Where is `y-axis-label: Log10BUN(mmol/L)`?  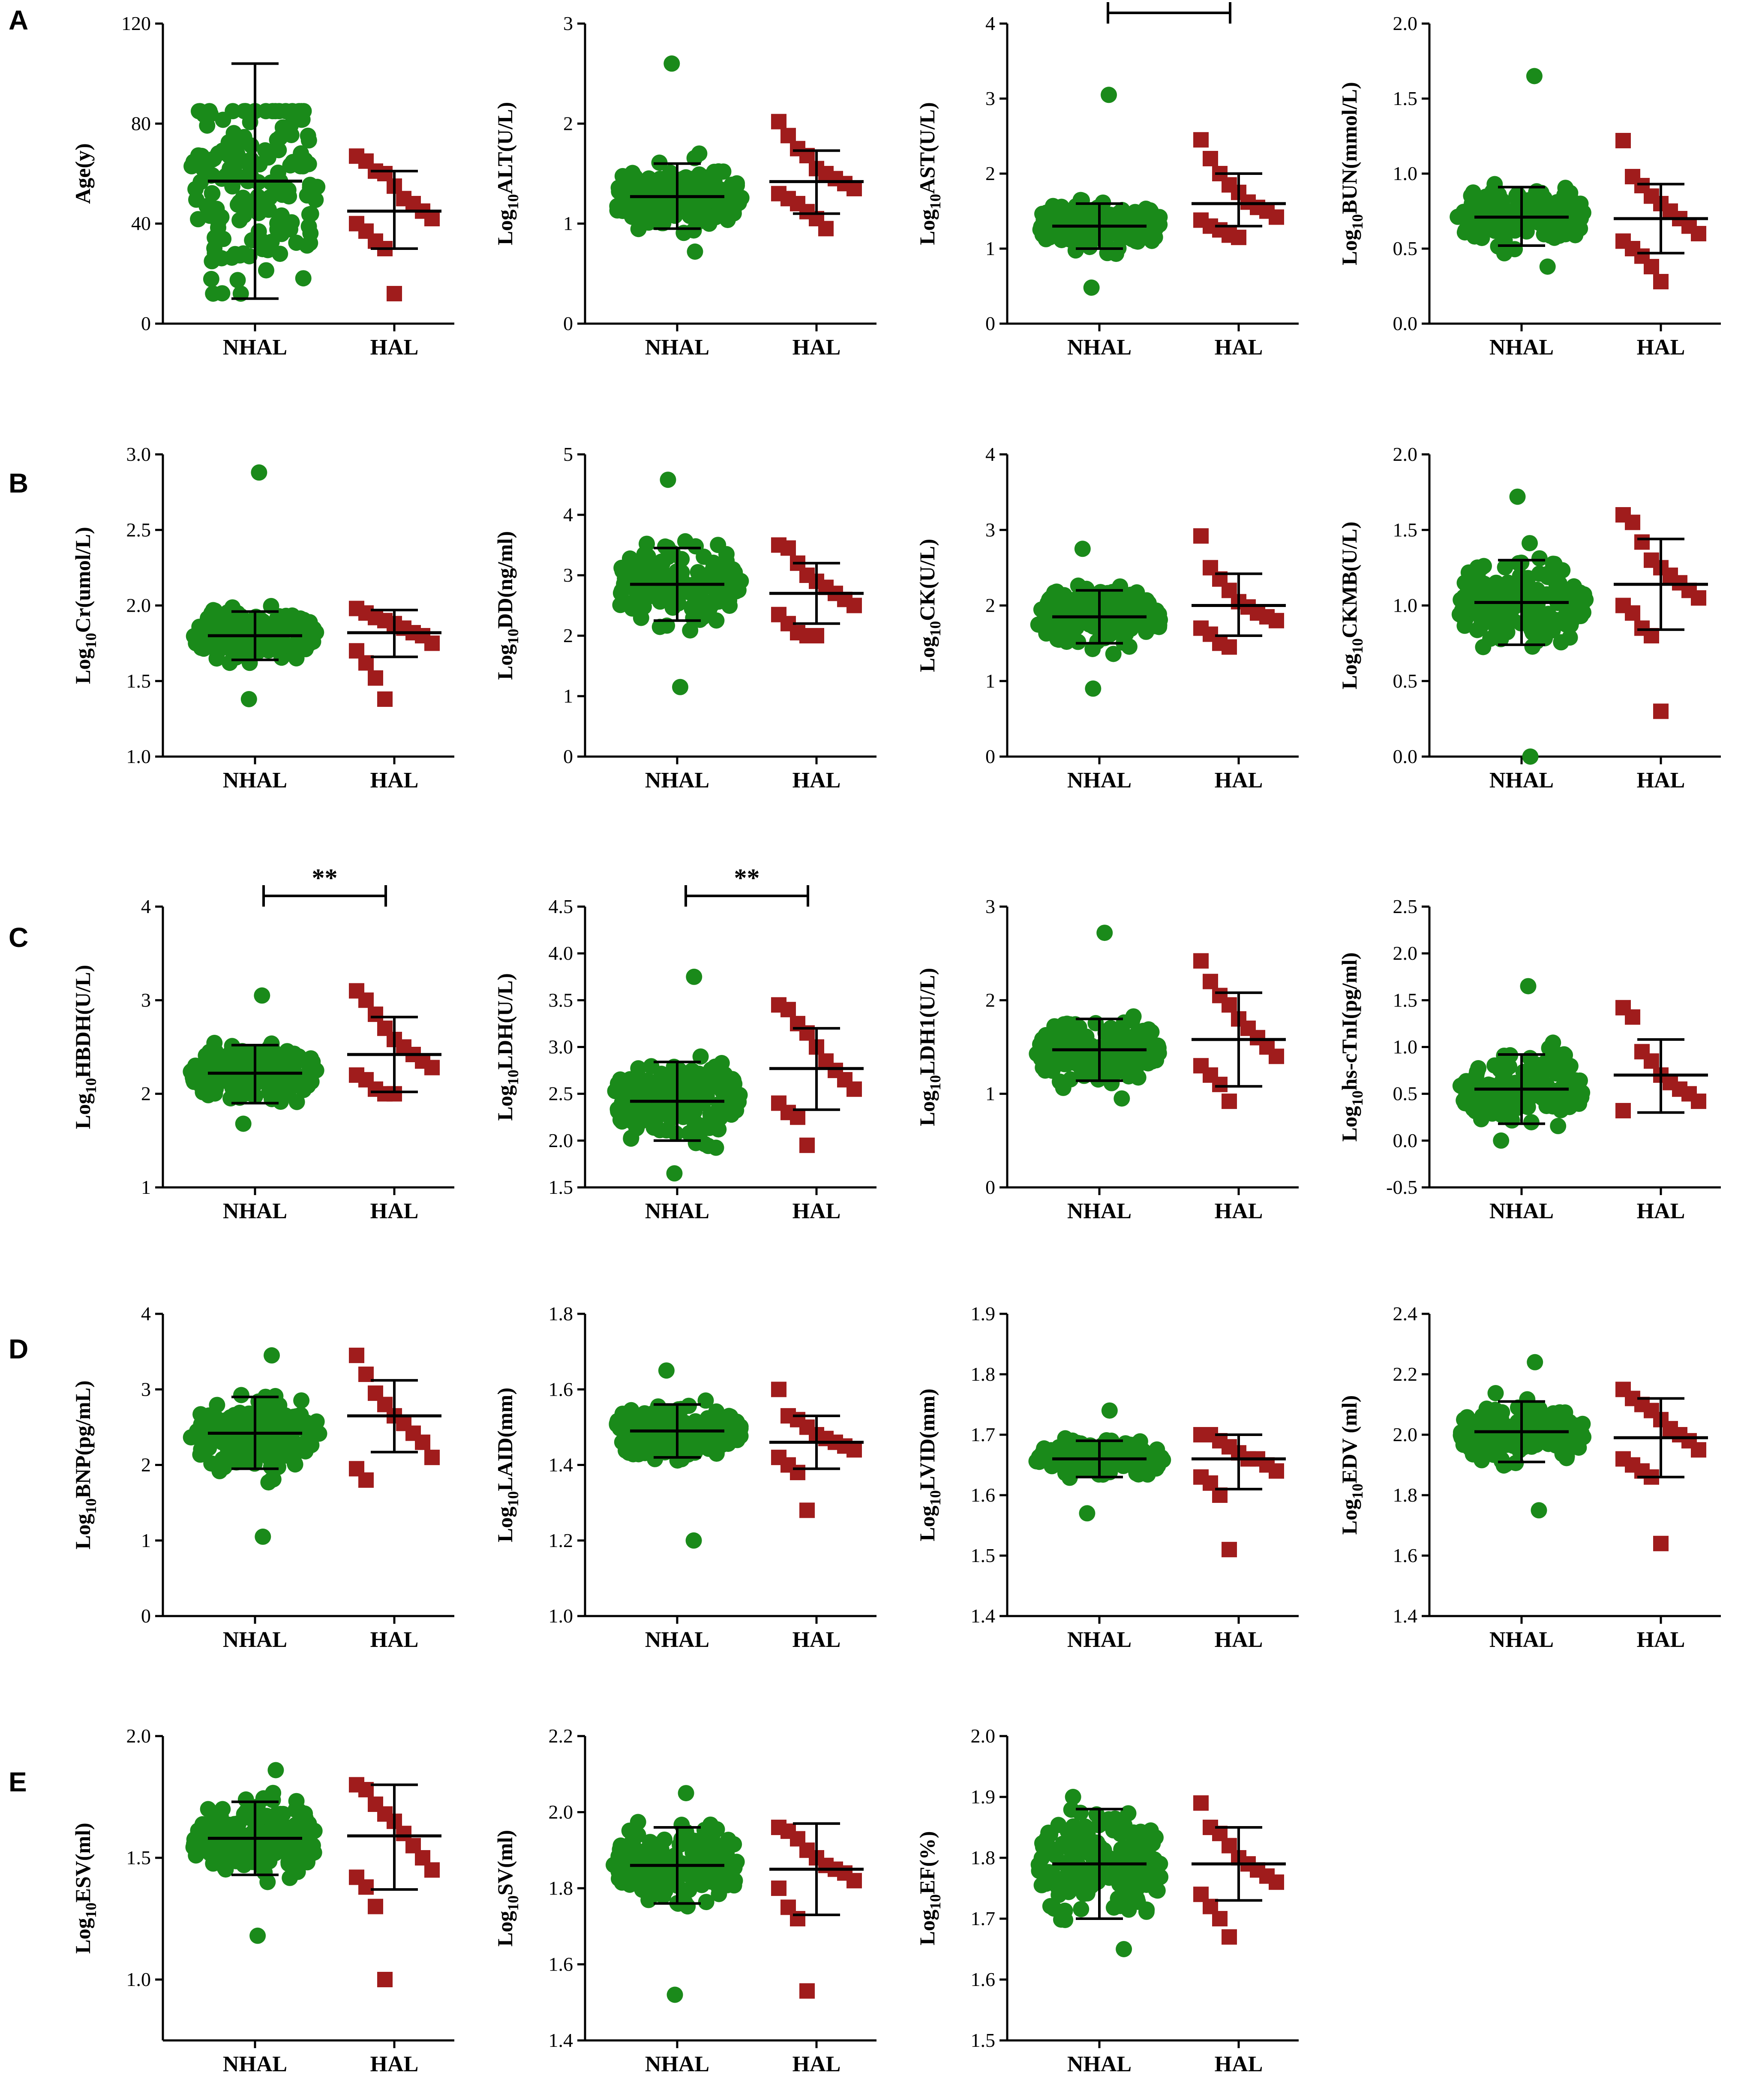 y-axis-label: Log10BUN(mmol/L) is located at coordinates (1351, 173).